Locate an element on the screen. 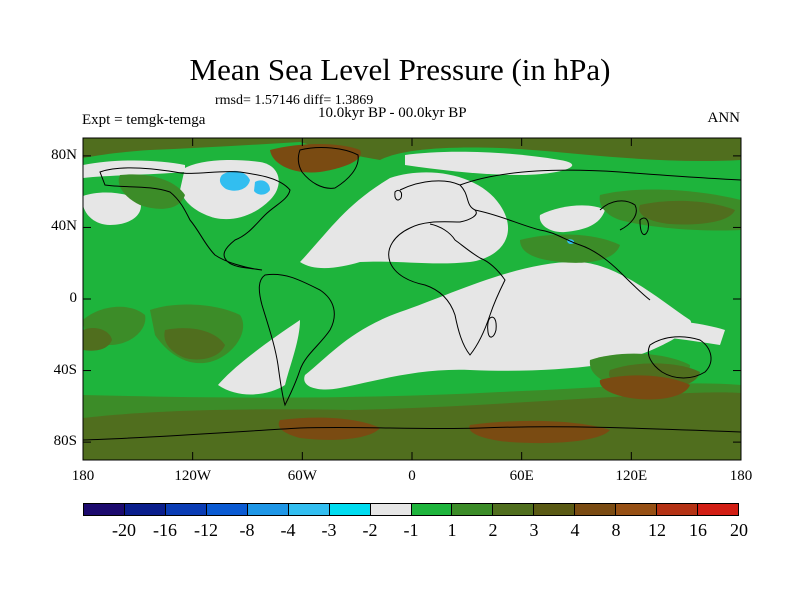 The width and height of the screenshot is (800, 600). latitude-label: 0 is located at coordinates (73, 298).